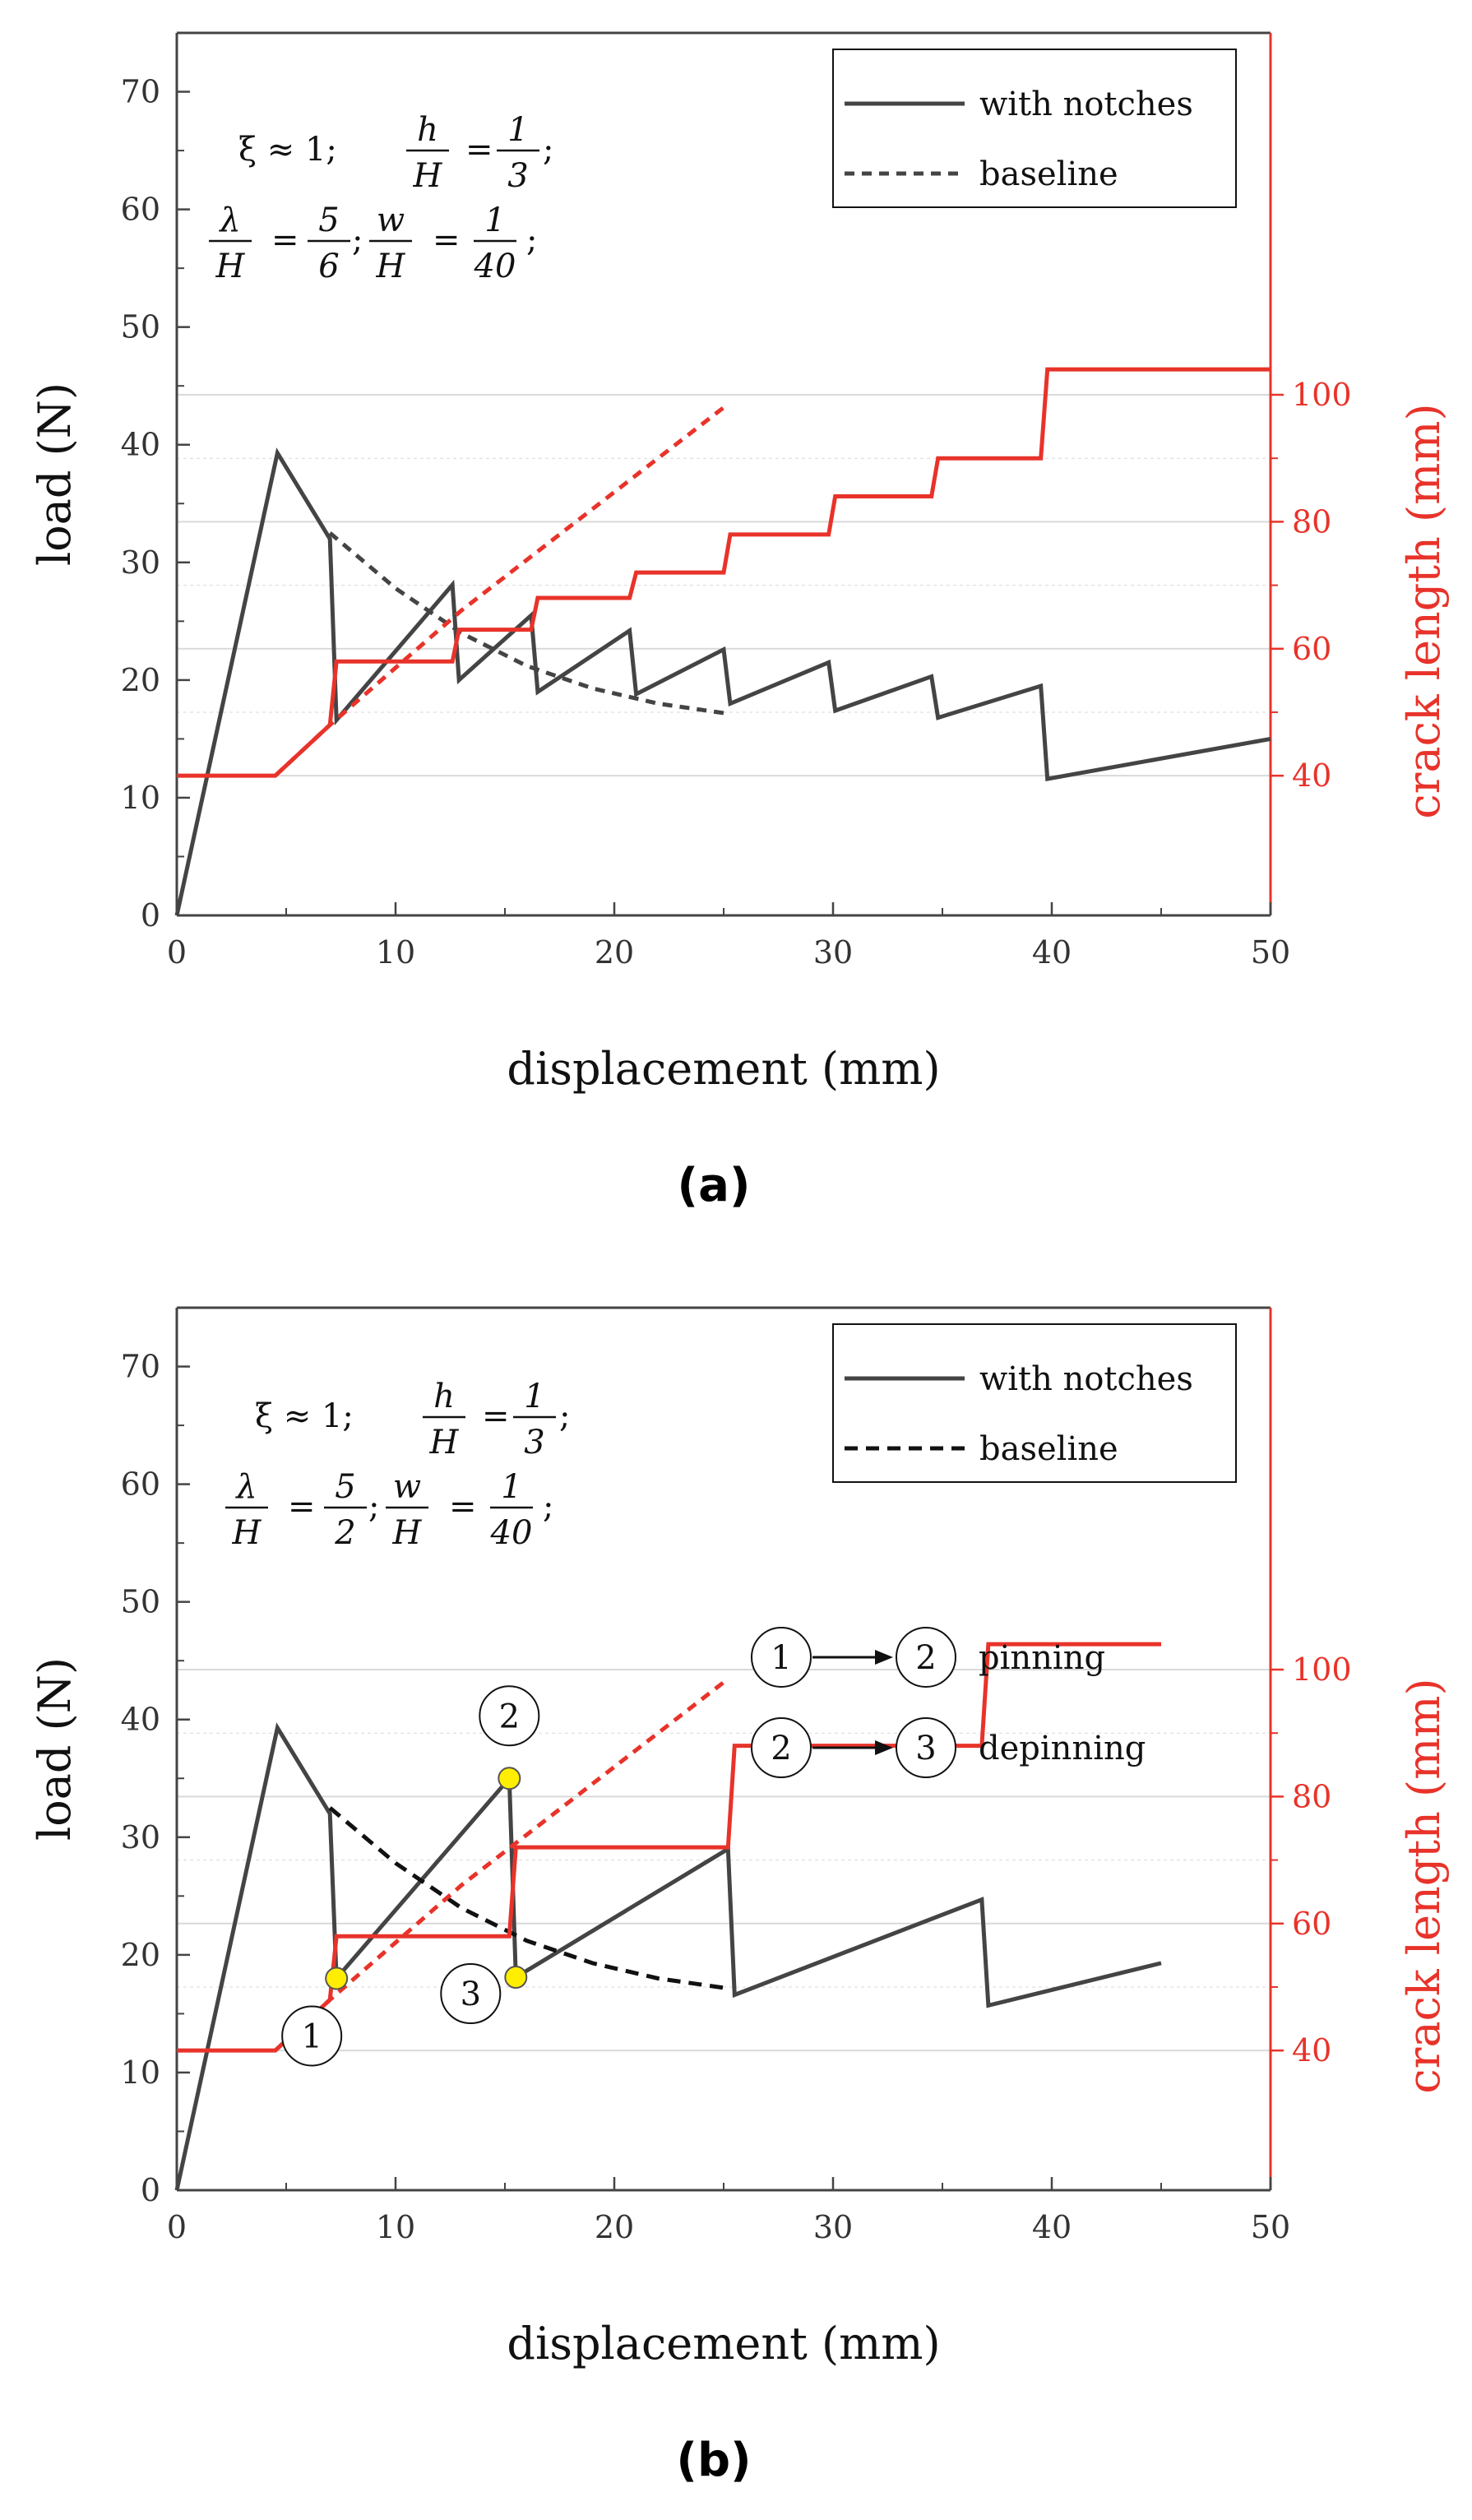  I want to click on y-tick-label: 50, so click(140, 327).